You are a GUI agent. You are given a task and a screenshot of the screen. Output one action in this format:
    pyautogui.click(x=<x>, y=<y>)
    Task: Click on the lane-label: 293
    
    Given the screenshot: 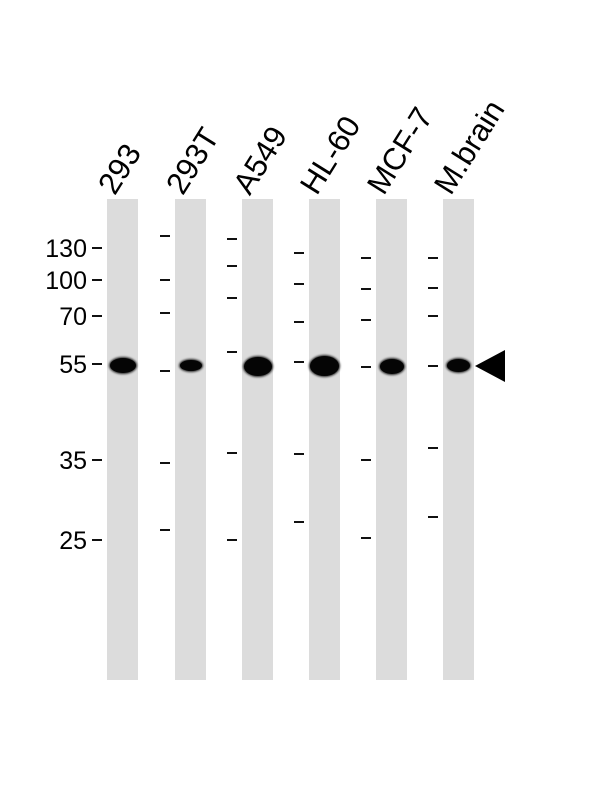 What is the action you would take?
    pyautogui.click(x=120, y=169)
    